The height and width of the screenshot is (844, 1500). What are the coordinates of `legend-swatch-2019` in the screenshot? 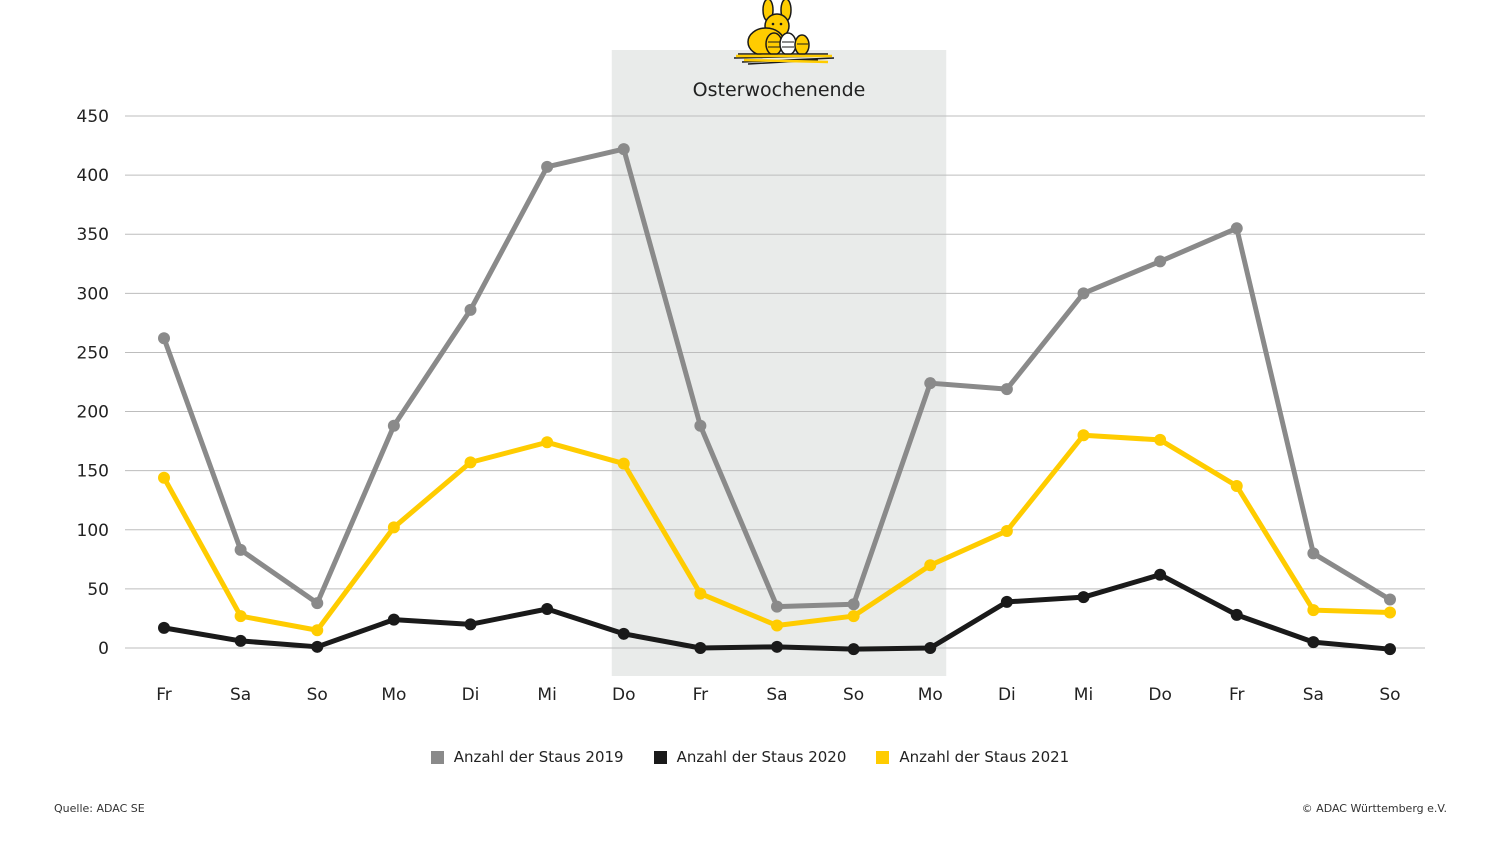 It's located at (437, 757).